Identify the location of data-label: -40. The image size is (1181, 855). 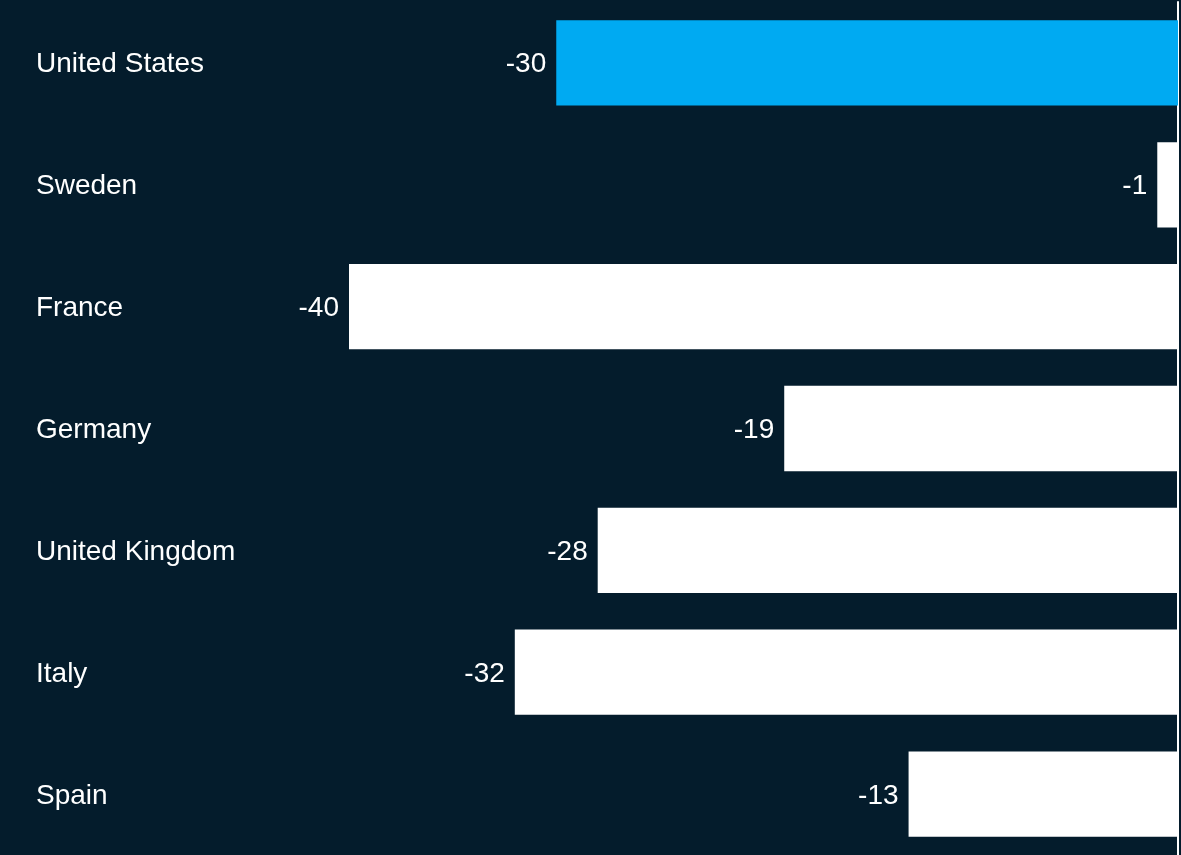
(318, 307).